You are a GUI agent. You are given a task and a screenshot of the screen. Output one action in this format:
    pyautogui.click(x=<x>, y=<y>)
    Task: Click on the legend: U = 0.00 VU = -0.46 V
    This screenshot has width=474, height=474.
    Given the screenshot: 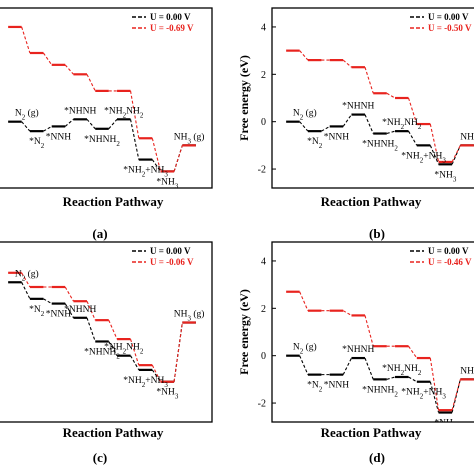 What is the action you would take?
    pyautogui.click(x=441, y=256)
    